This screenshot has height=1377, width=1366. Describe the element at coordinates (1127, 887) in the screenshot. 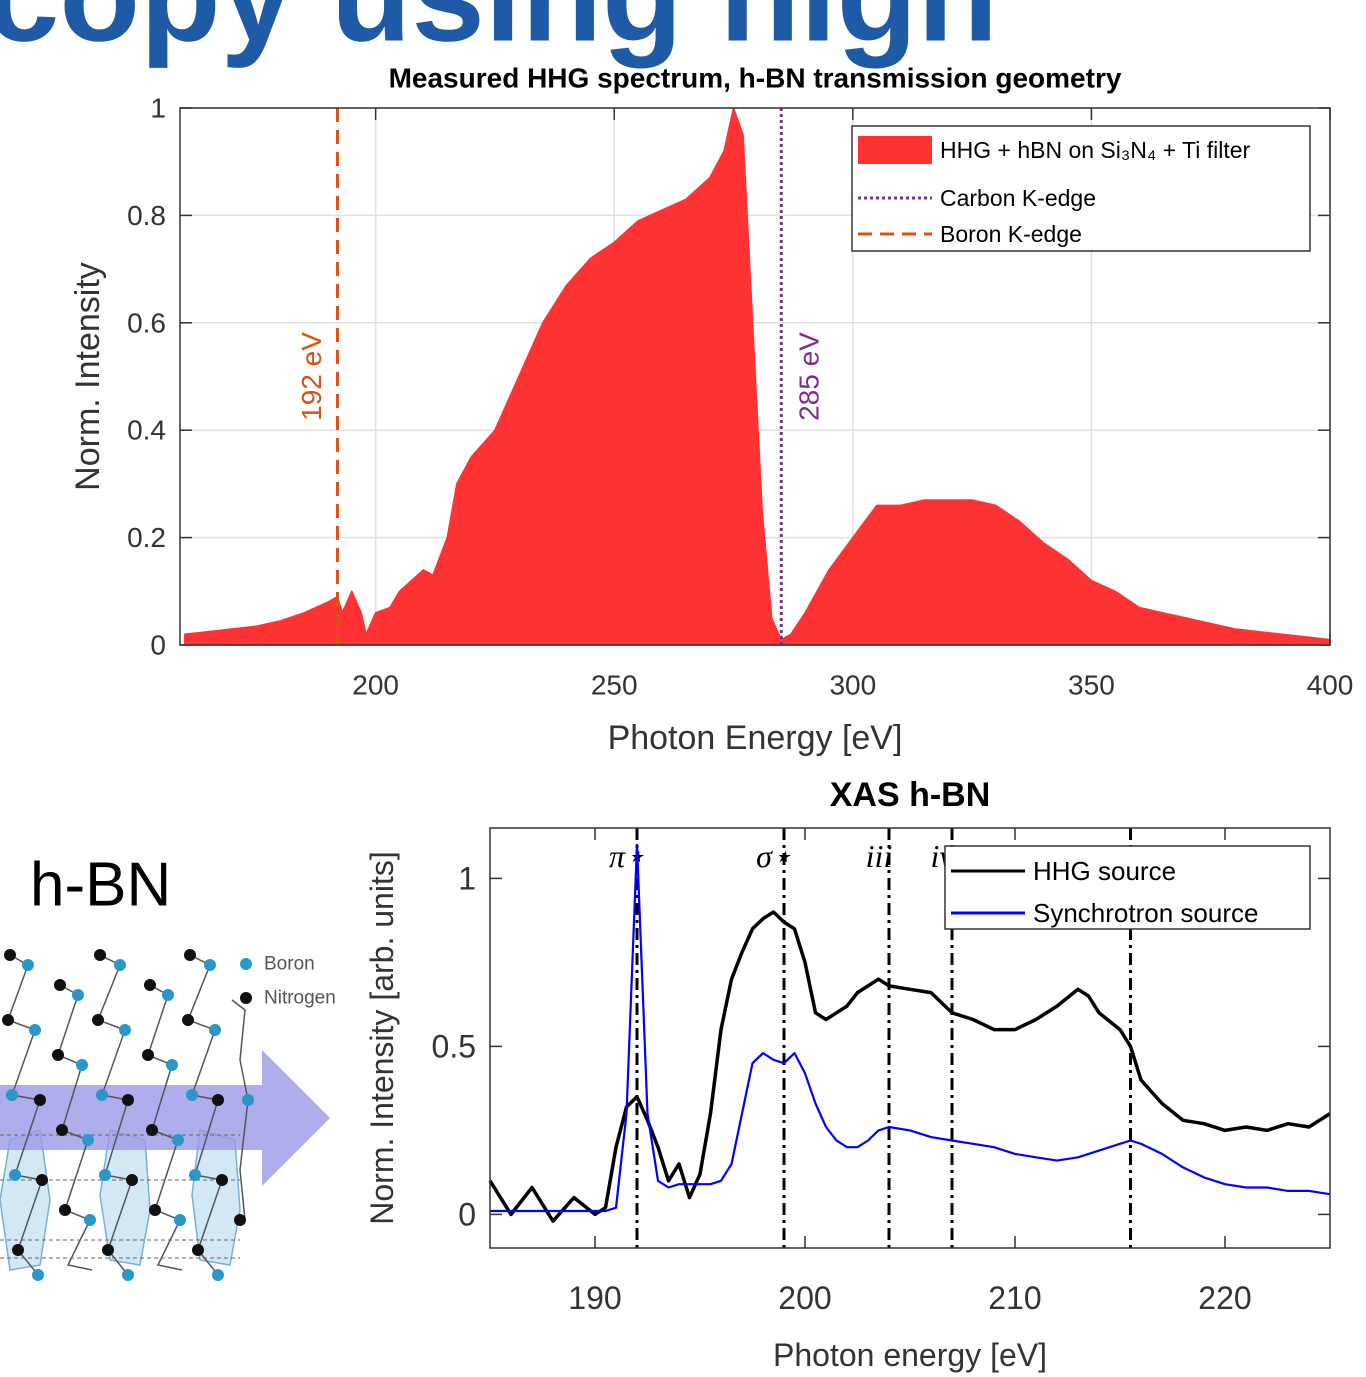

I see `legend-box` at that location.